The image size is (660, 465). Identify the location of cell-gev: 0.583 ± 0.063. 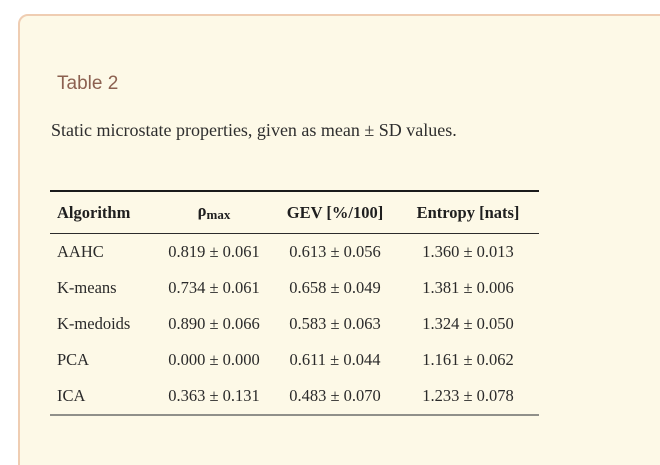
(335, 323).